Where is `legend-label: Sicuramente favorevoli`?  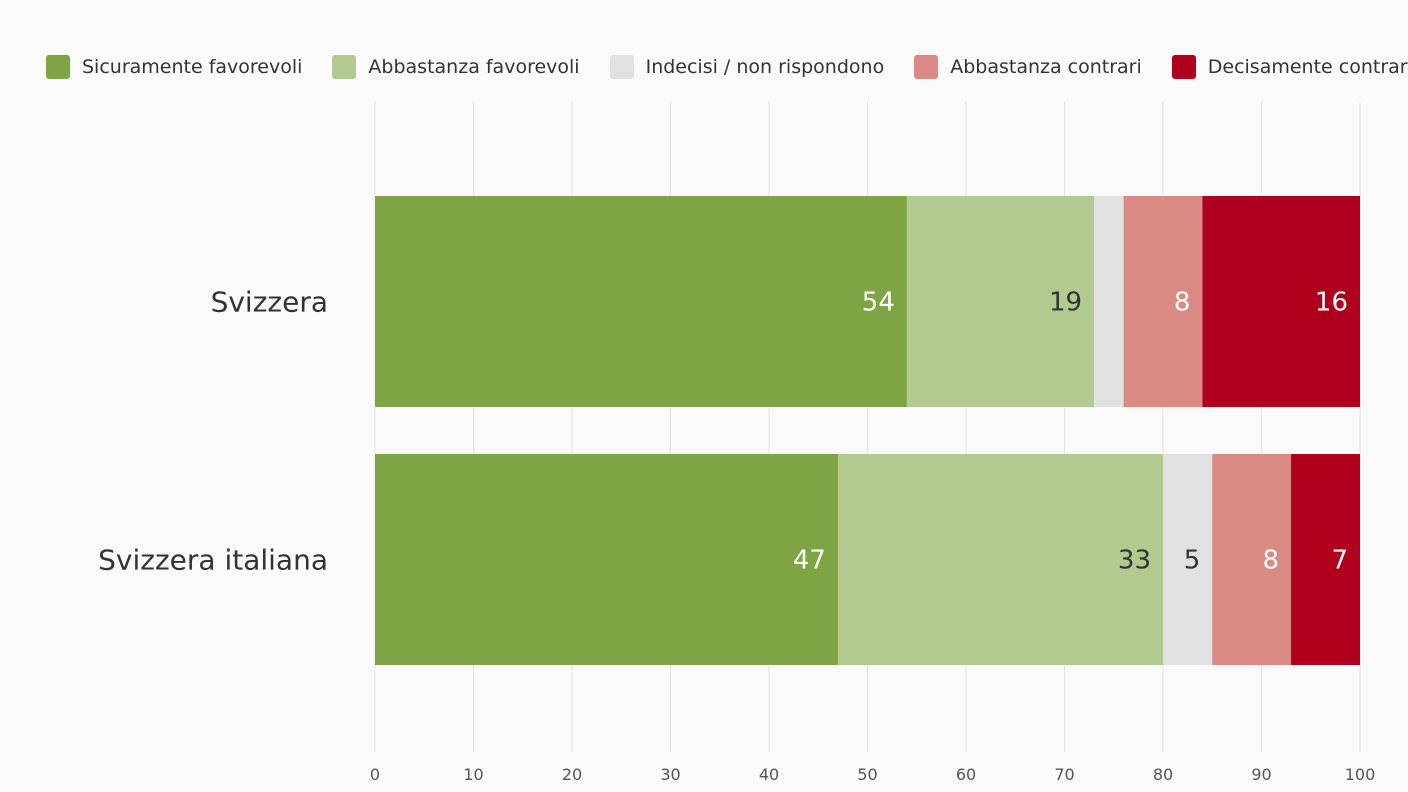
legend-label: Sicuramente favorevoli is located at coordinates (192, 67).